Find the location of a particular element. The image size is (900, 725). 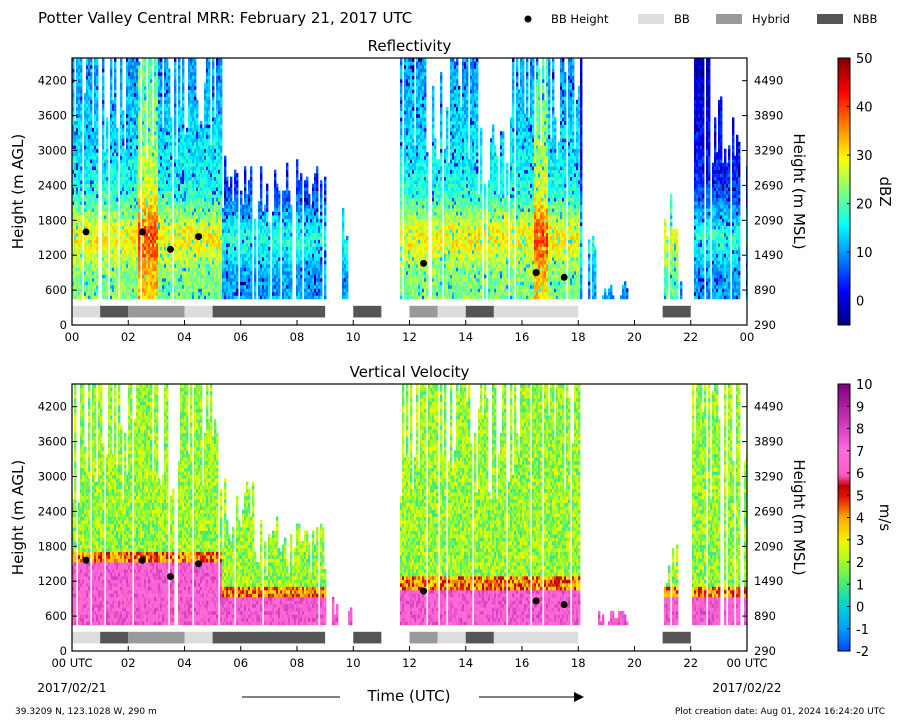

colorbar-tick-label: 7 is located at coordinates (860, 452).